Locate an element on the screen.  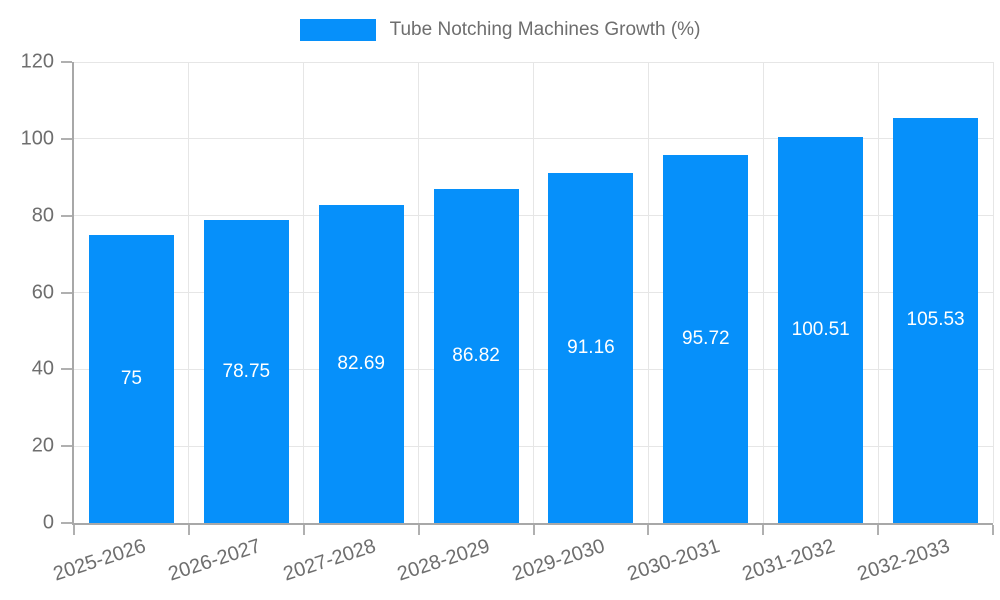
y-tick-label-60: 60 is located at coordinates (42, 292).